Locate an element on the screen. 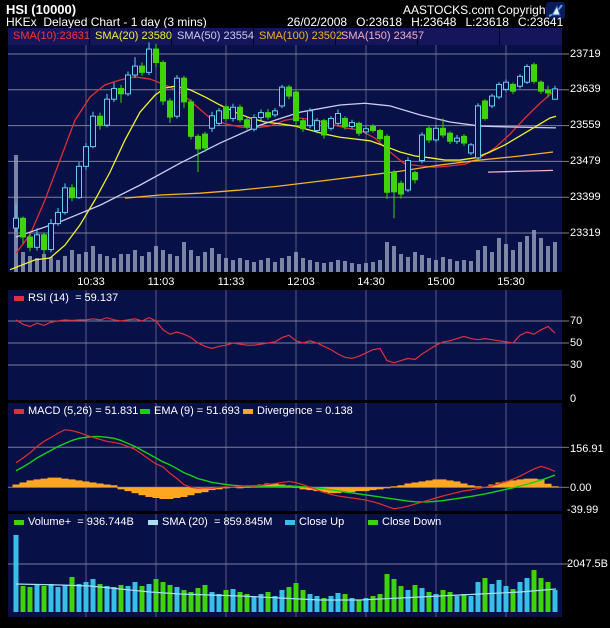 The image size is (610, 628). aastocks-logo-icon is located at coordinates (555, 10).